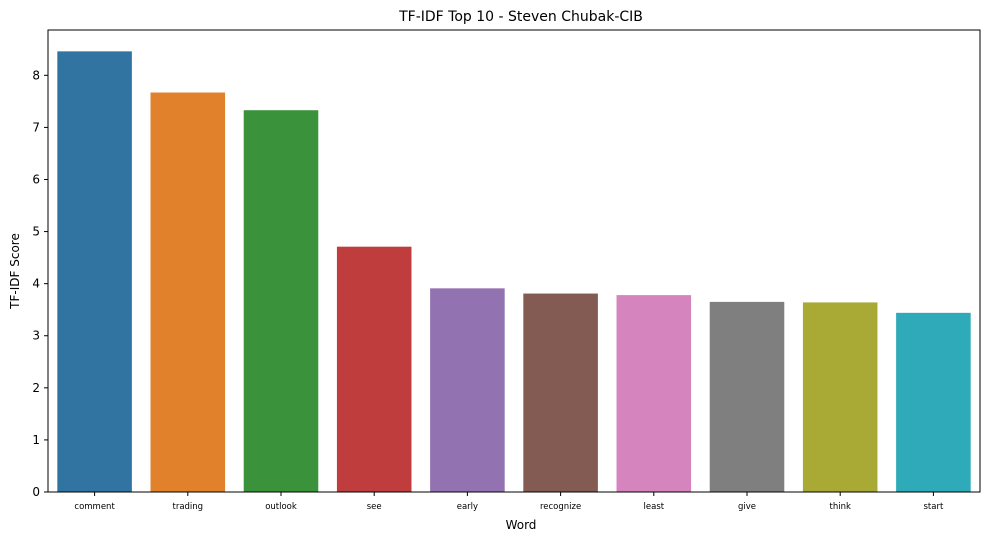  What do you see at coordinates (36, 75) in the screenshot?
I see `y-tick-label: 8` at bounding box center [36, 75].